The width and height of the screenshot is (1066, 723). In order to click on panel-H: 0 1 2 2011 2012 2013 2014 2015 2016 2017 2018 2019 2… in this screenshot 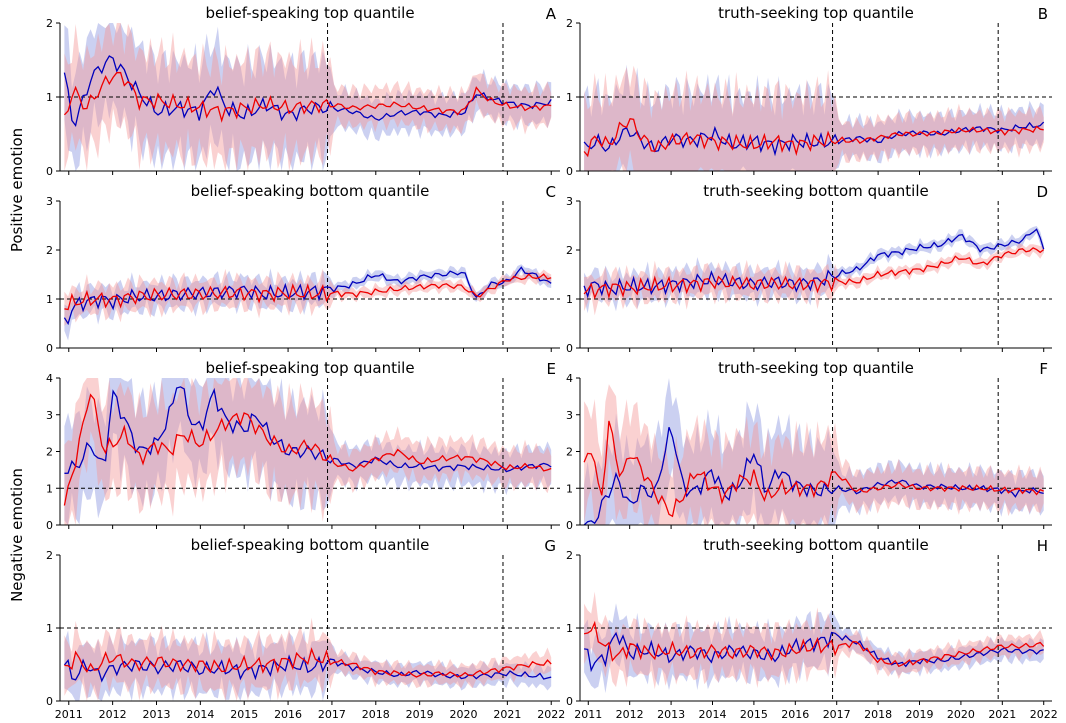, I will do `click(812, 628)`.